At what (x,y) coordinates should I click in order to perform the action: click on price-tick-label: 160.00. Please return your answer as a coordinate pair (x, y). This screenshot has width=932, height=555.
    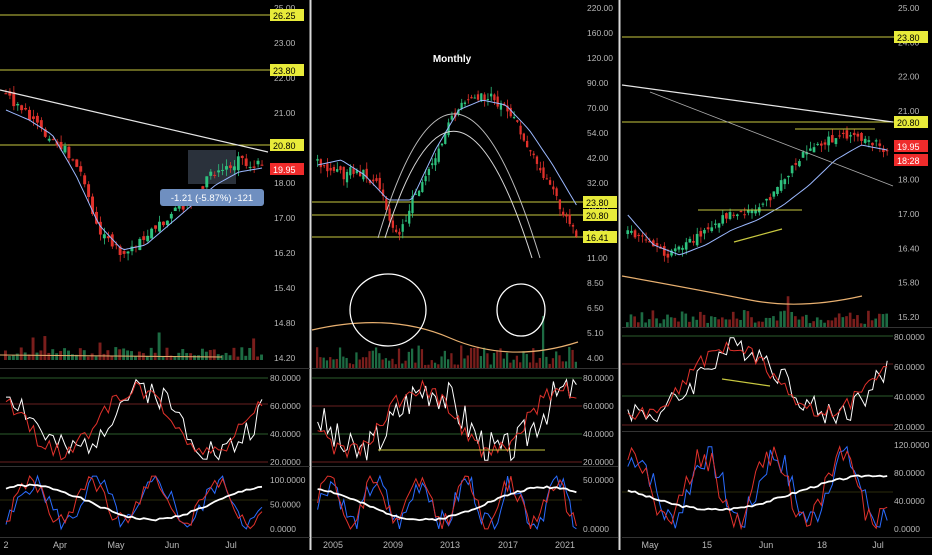
    Looking at the image, I should click on (600, 33).